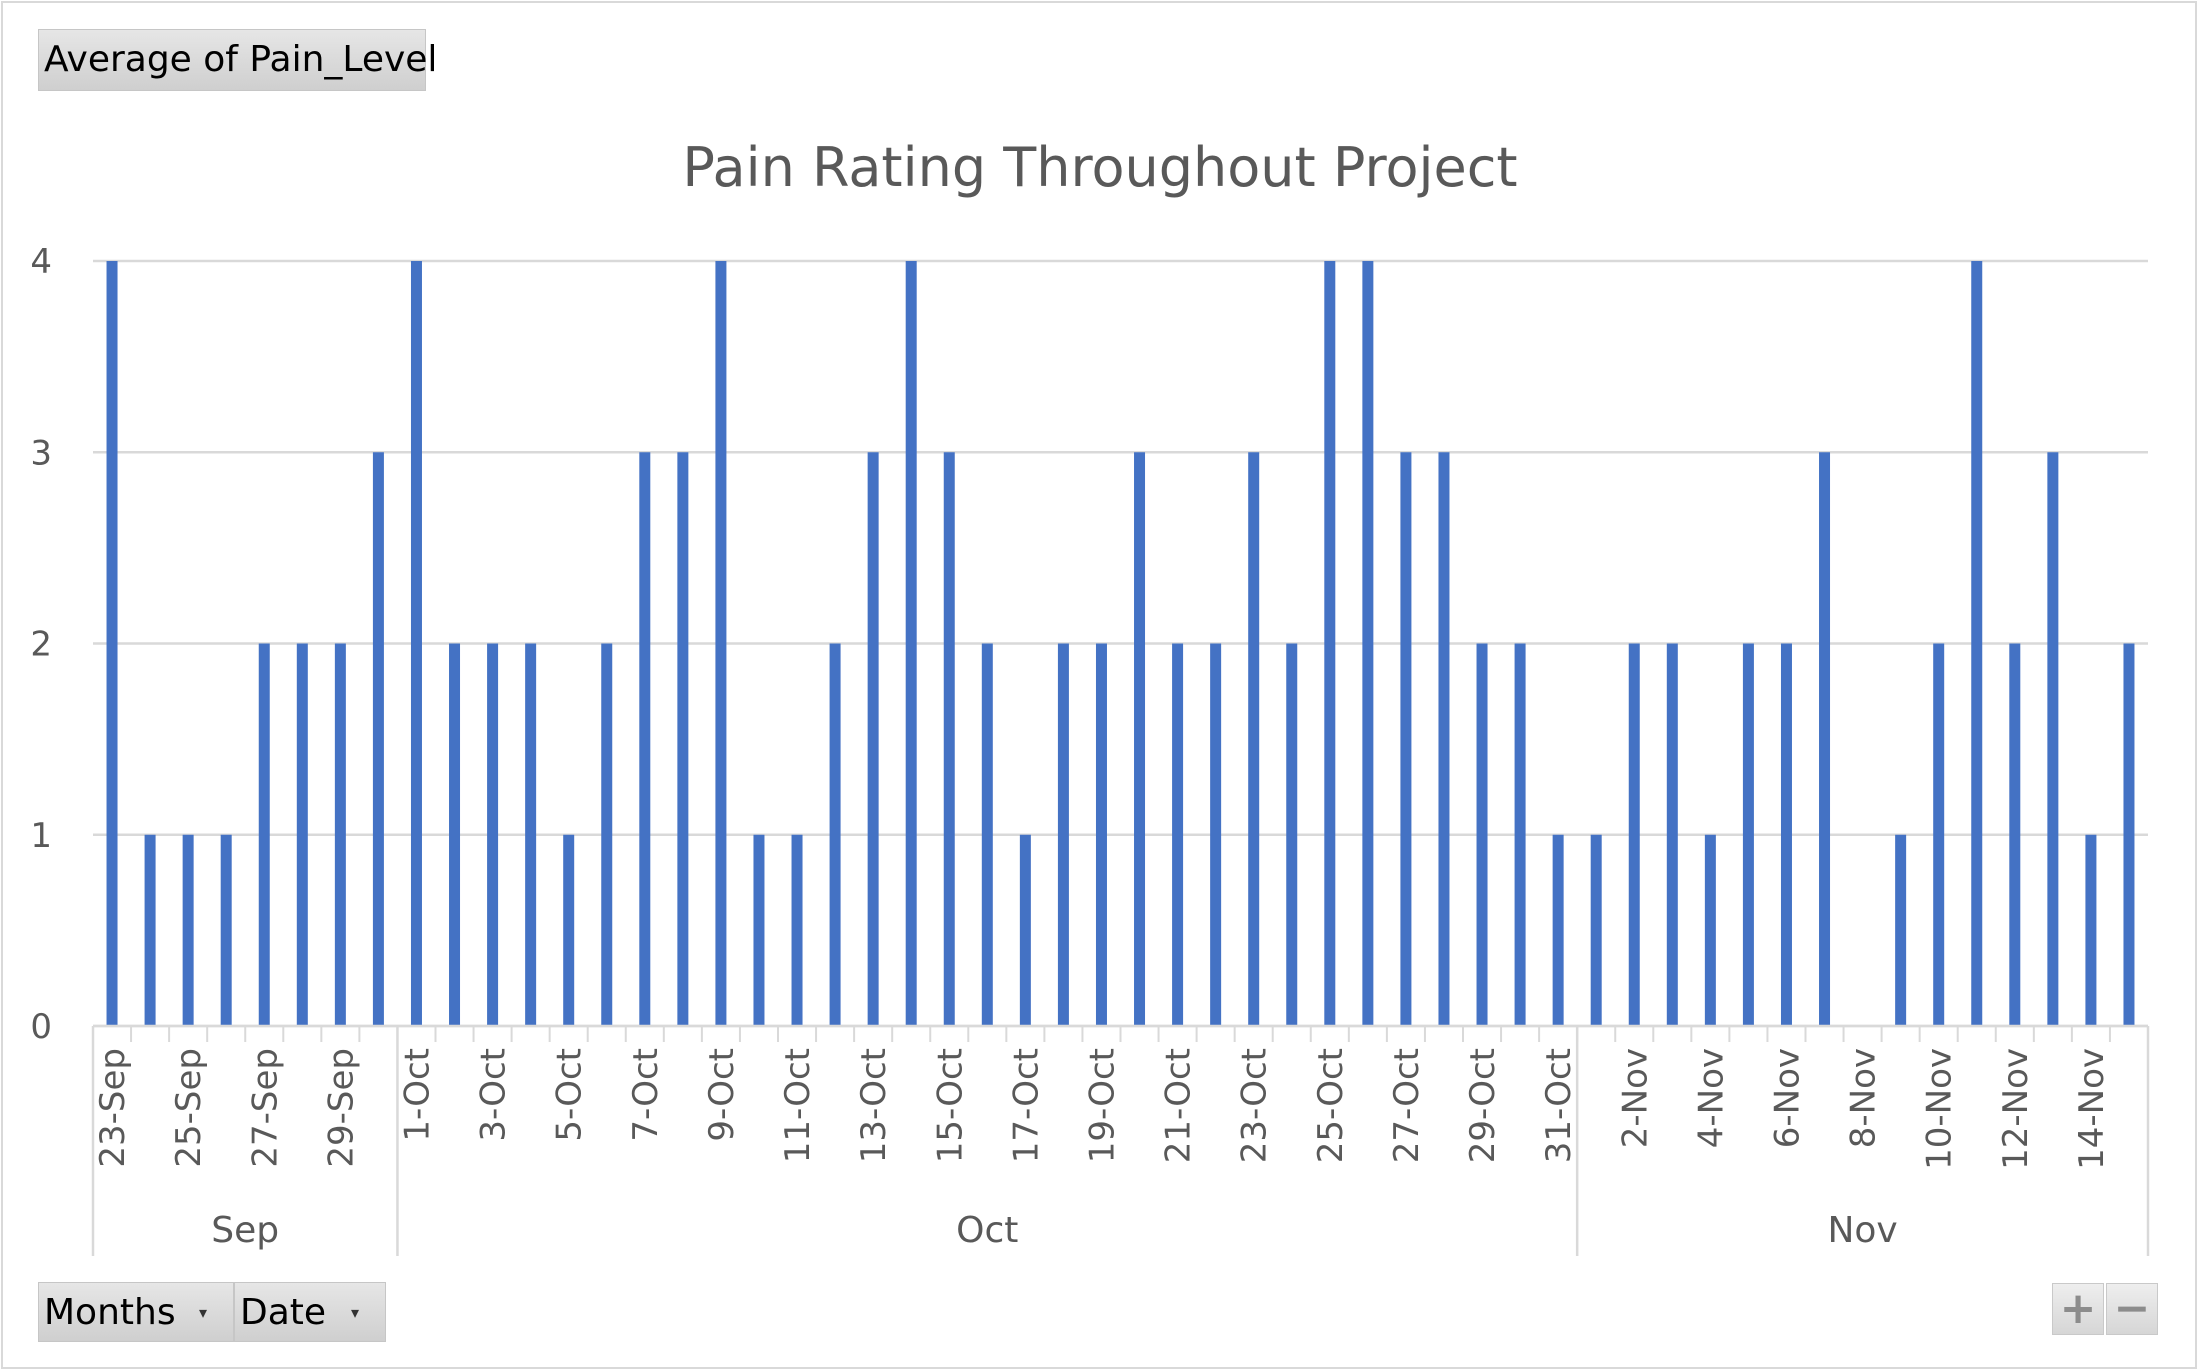 The image size is (2200, 1372). Describe the element at coordinates (607, 834) in the screenshot. I see `bar-6-Oct` at that location.